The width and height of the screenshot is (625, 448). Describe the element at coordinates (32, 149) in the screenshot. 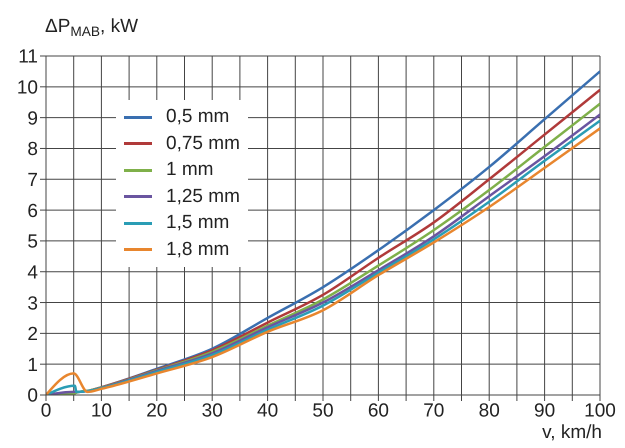

I see `y-tick-label: 8` at that location.